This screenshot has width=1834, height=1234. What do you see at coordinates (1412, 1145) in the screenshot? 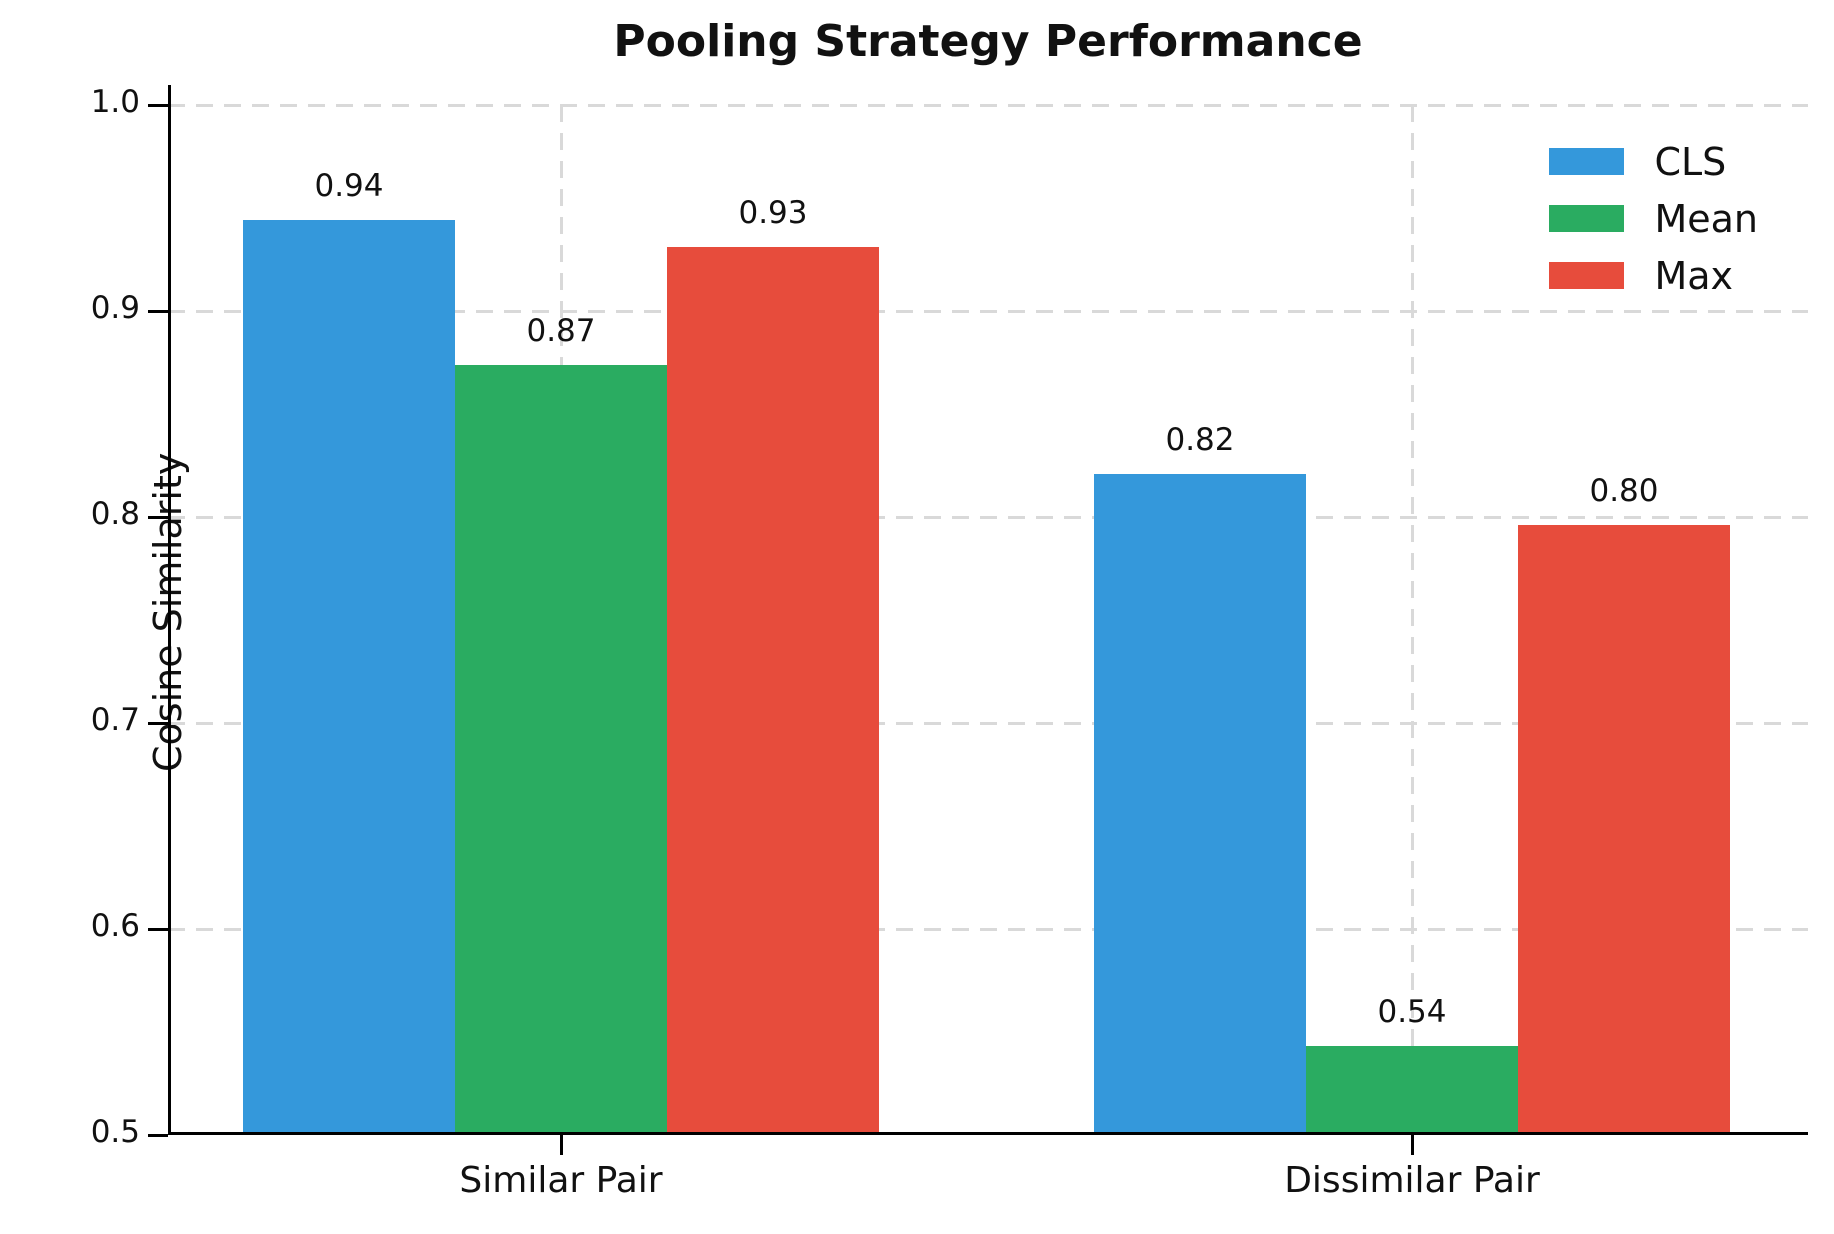
I see `x-tick-mark-dissimilar` at bounding box center [1412, 1145].